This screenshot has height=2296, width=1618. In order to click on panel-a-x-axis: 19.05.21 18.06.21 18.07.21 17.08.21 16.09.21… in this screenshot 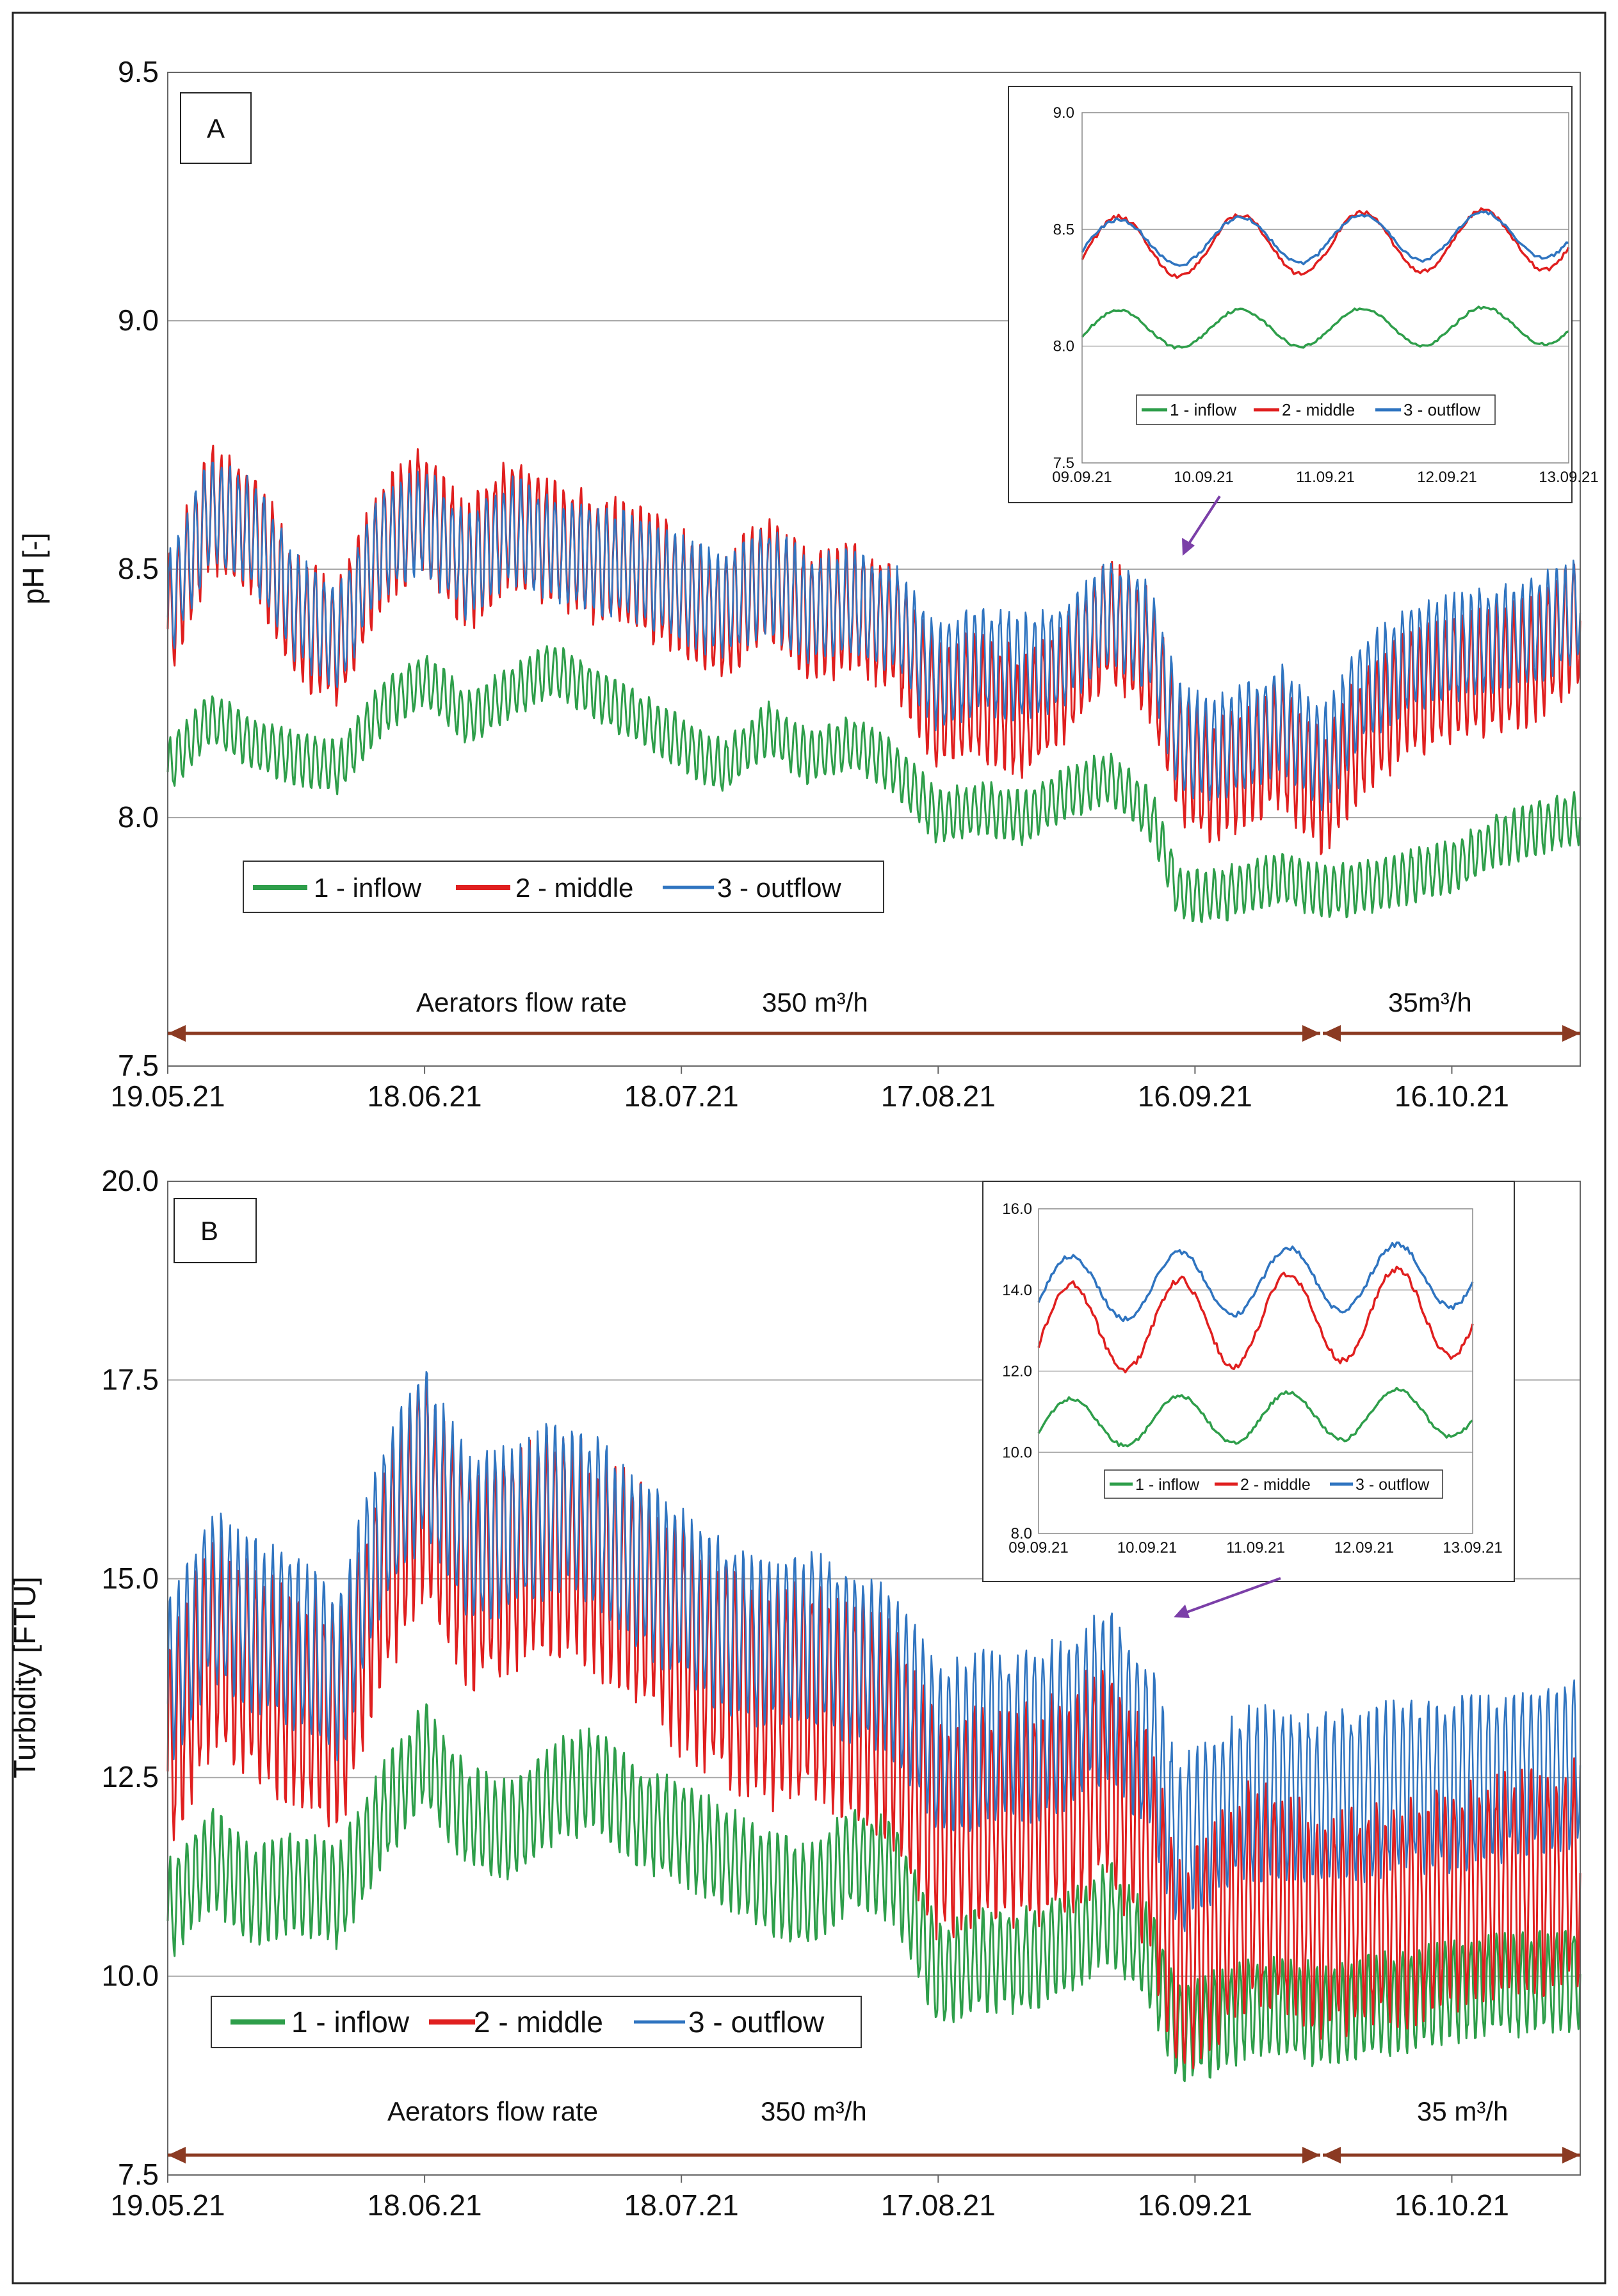, I will do `click(809, 1089)`.